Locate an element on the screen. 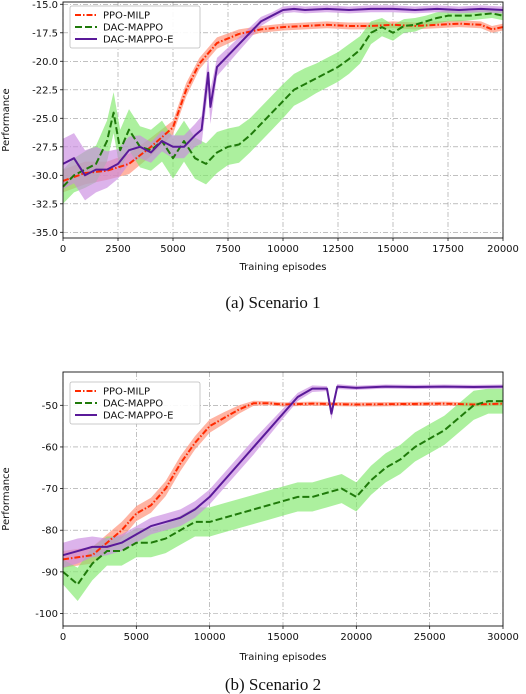 The height and width of the screenshot is (694, 526). x-tick-label: 7500 is located at coordinates (227, 249).